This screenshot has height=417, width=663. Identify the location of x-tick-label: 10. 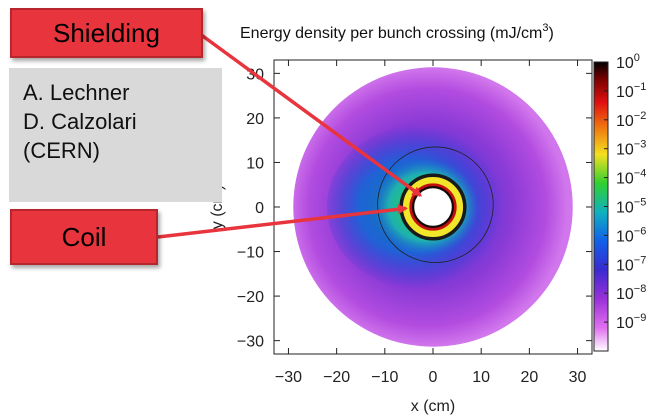
(481, 377).